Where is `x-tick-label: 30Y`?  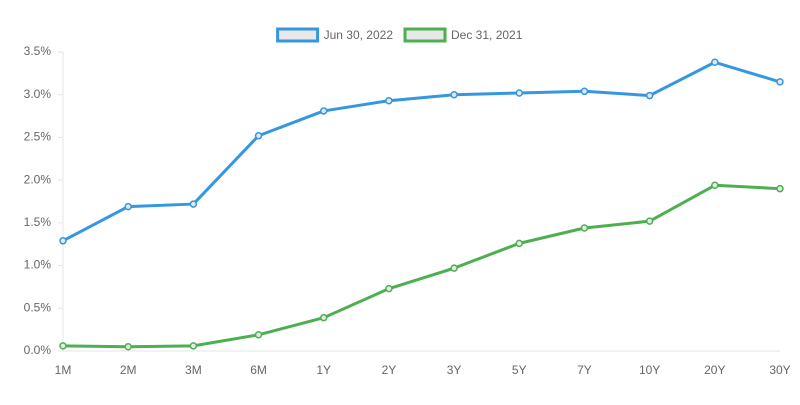 x-tick-label: 30Y is located at coordinates (779, 370).